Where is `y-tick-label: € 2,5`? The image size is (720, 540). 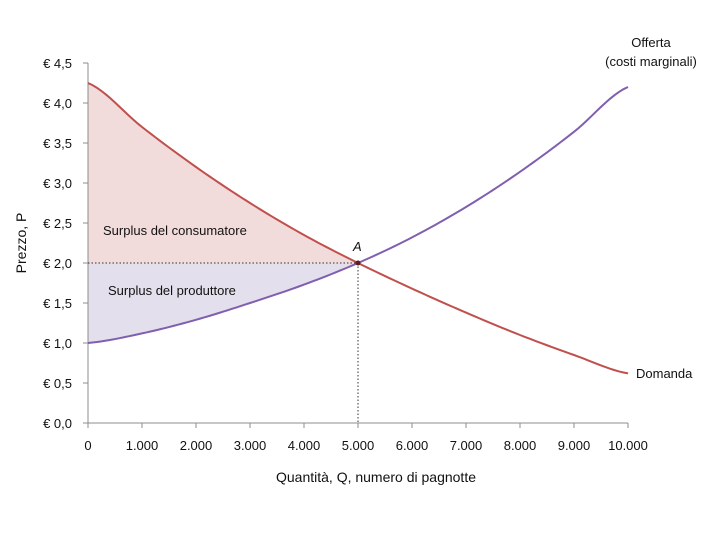 y-tick-label: € 2,5 is located at coordinates (57, 223).